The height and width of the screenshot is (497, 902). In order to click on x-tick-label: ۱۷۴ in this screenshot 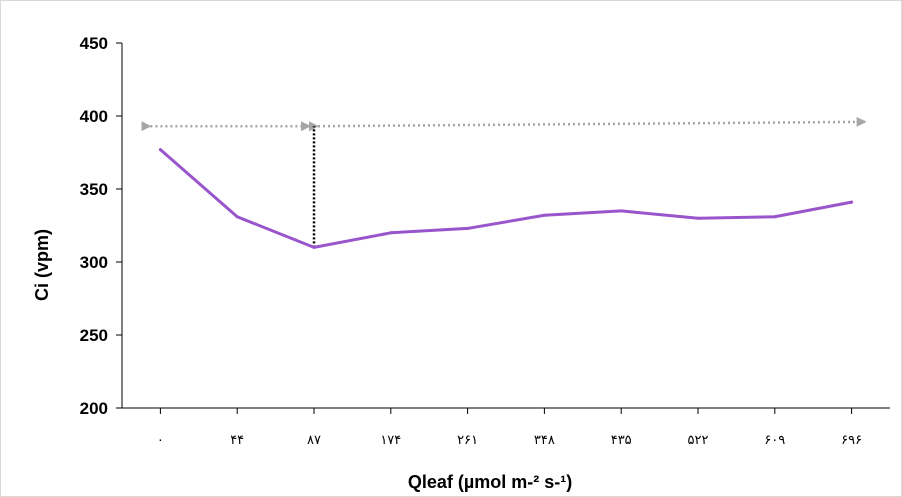, I will do `click(390, 440)`.